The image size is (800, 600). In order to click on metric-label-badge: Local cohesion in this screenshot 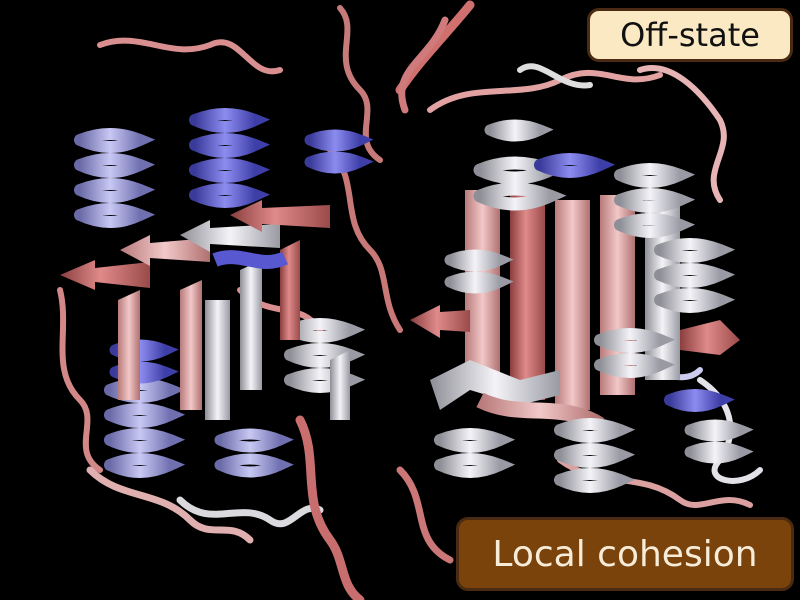, I will do `click(625, 554)`.